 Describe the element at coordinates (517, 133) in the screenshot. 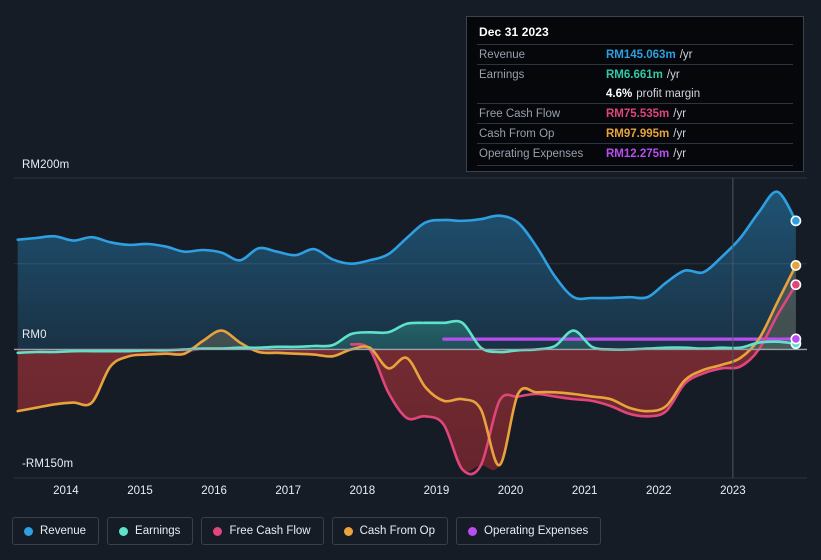

I see `tooltip-row-label: Cash From Op` at that location.